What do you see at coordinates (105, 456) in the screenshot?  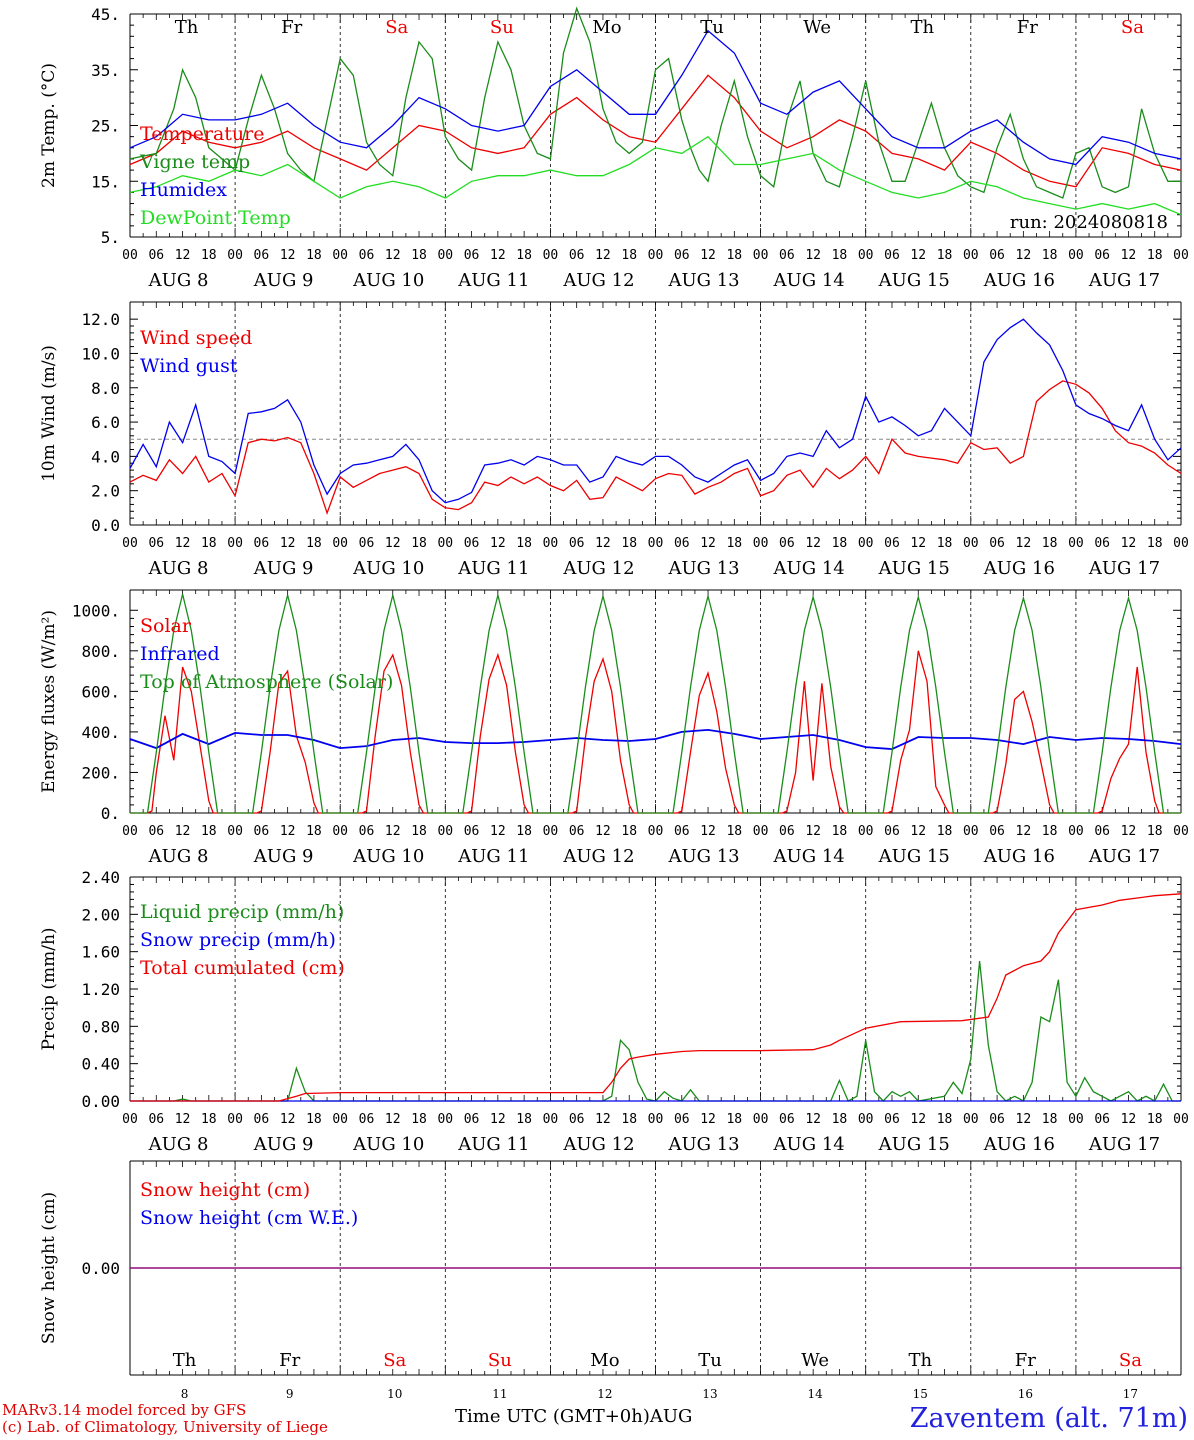 I see `y-tick-label: 4.0` at bounding box center [105, 456].